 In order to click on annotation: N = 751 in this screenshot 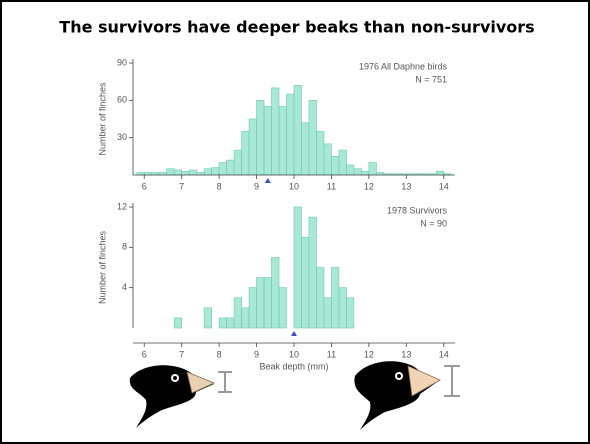, I will do `click(431, 79)`.